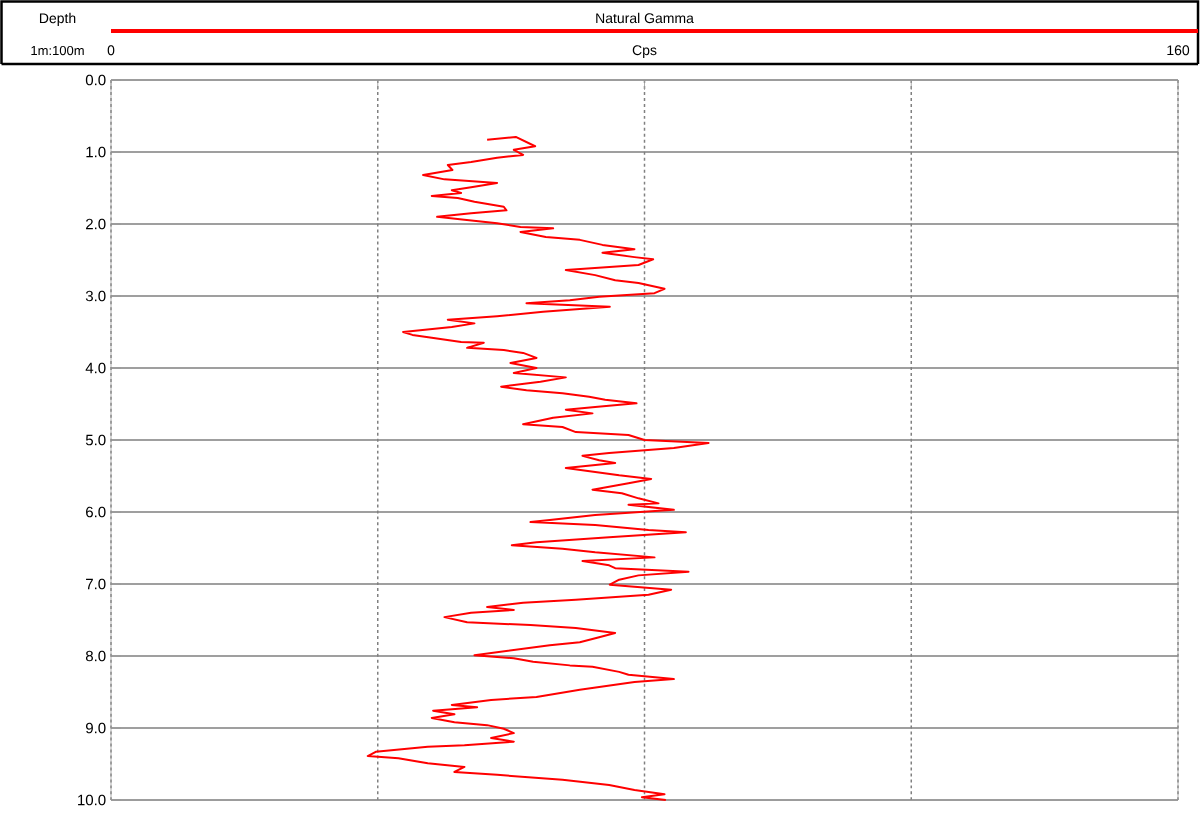 The height and width of the screenshot is (830, 1201). Describe the element at coordinates (111, 50) in the screenshot. I see `x-tick-label: 0` at that location.